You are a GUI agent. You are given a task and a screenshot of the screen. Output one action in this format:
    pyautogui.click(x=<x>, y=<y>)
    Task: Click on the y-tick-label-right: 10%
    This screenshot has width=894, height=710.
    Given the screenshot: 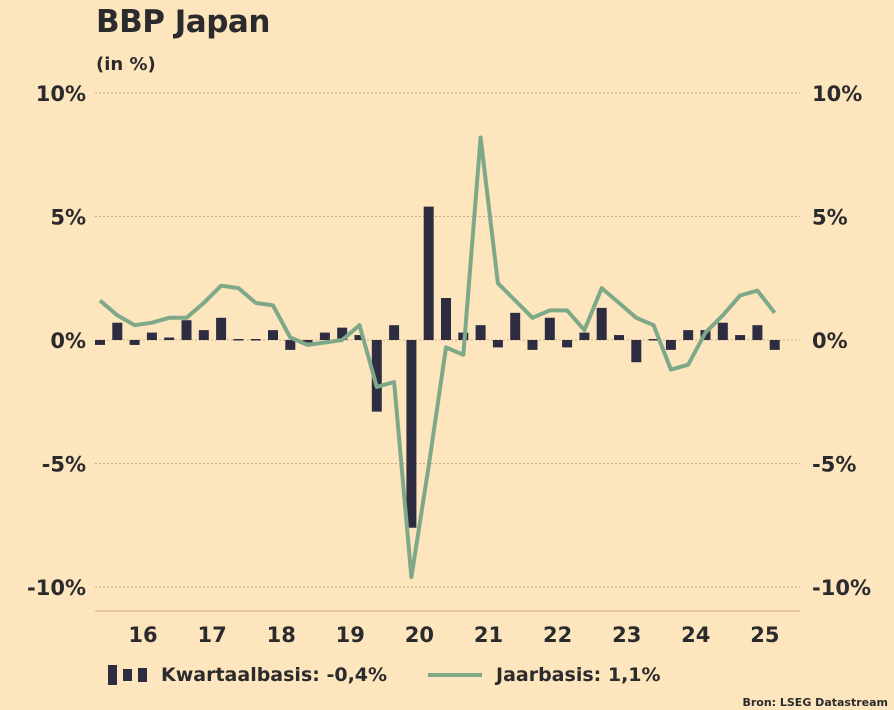 What is the action you would take?
    pyautogui.click(x=837, y=94)
    